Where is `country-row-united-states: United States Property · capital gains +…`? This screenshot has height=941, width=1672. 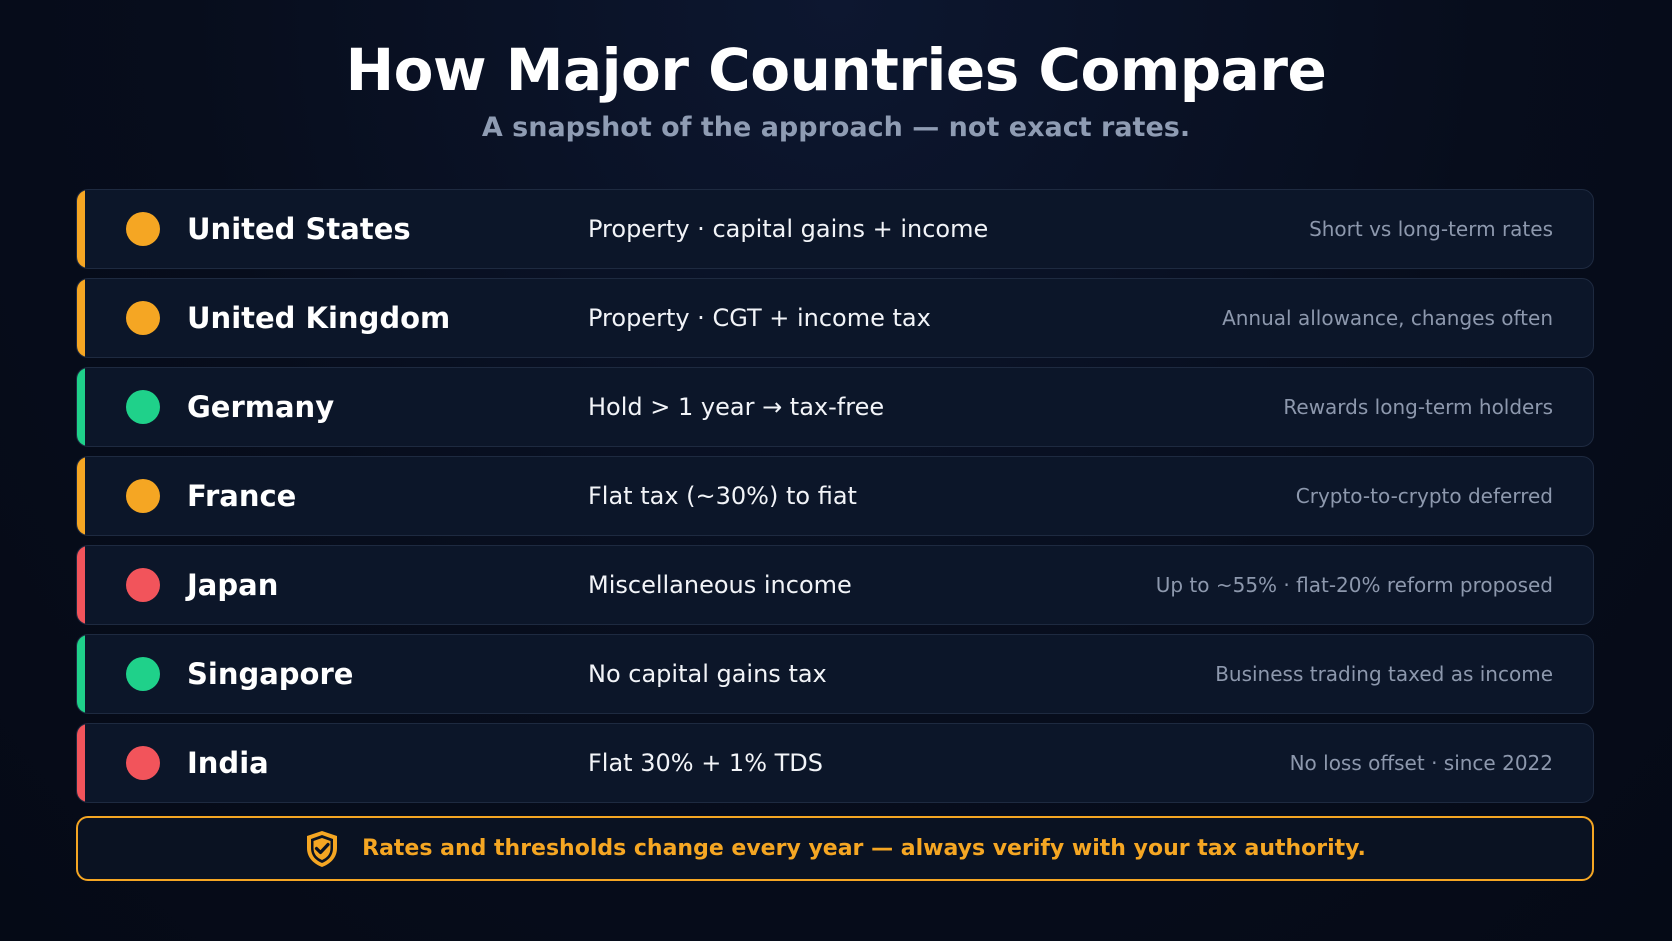 country-row-united-states: United States Property · capital gains +… is located at coordinates (835, 229).